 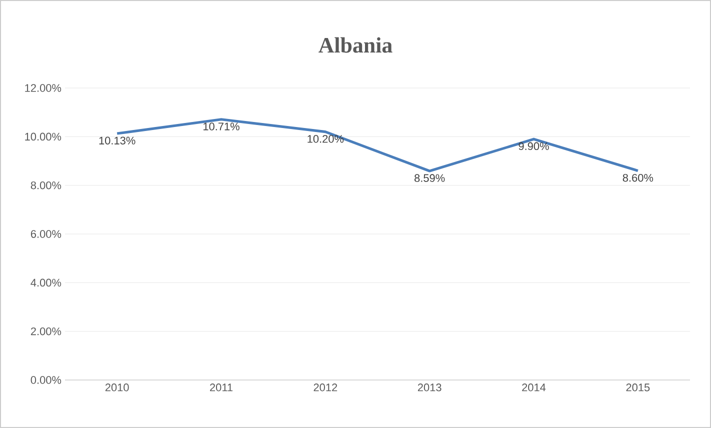 What do you see at coordinates (429, 178) in the screenshot?
I see `data-label: 8.59%` at bounding box center [429, 178].